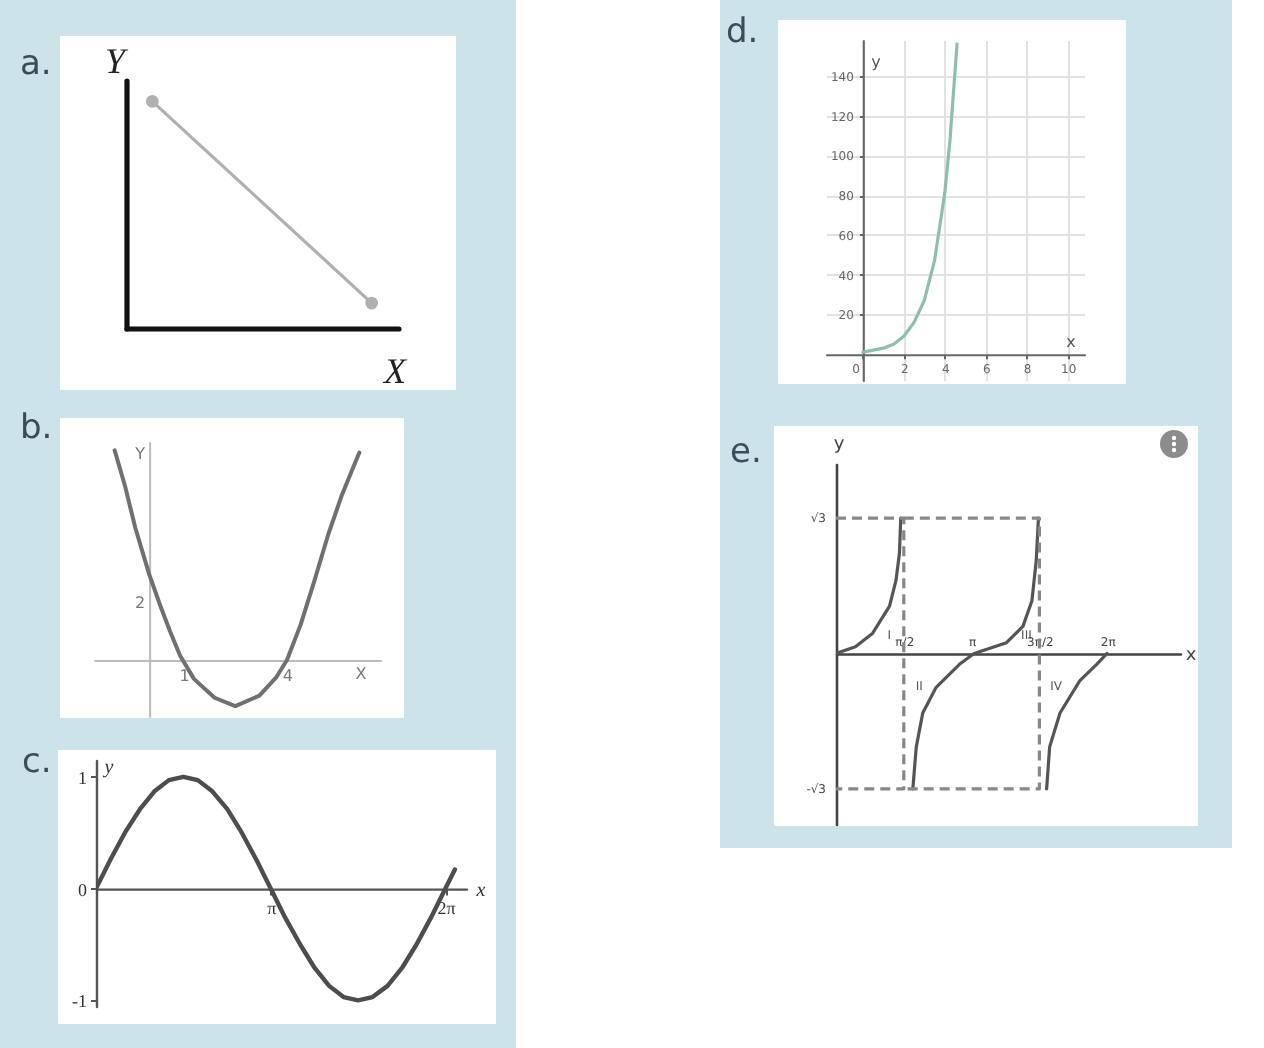 The width and height of the screenshot is (1264, 1048). Describe the element at coordinates (79, 1001) in the screenshot. I see `y-tick-label: -1` at that location.